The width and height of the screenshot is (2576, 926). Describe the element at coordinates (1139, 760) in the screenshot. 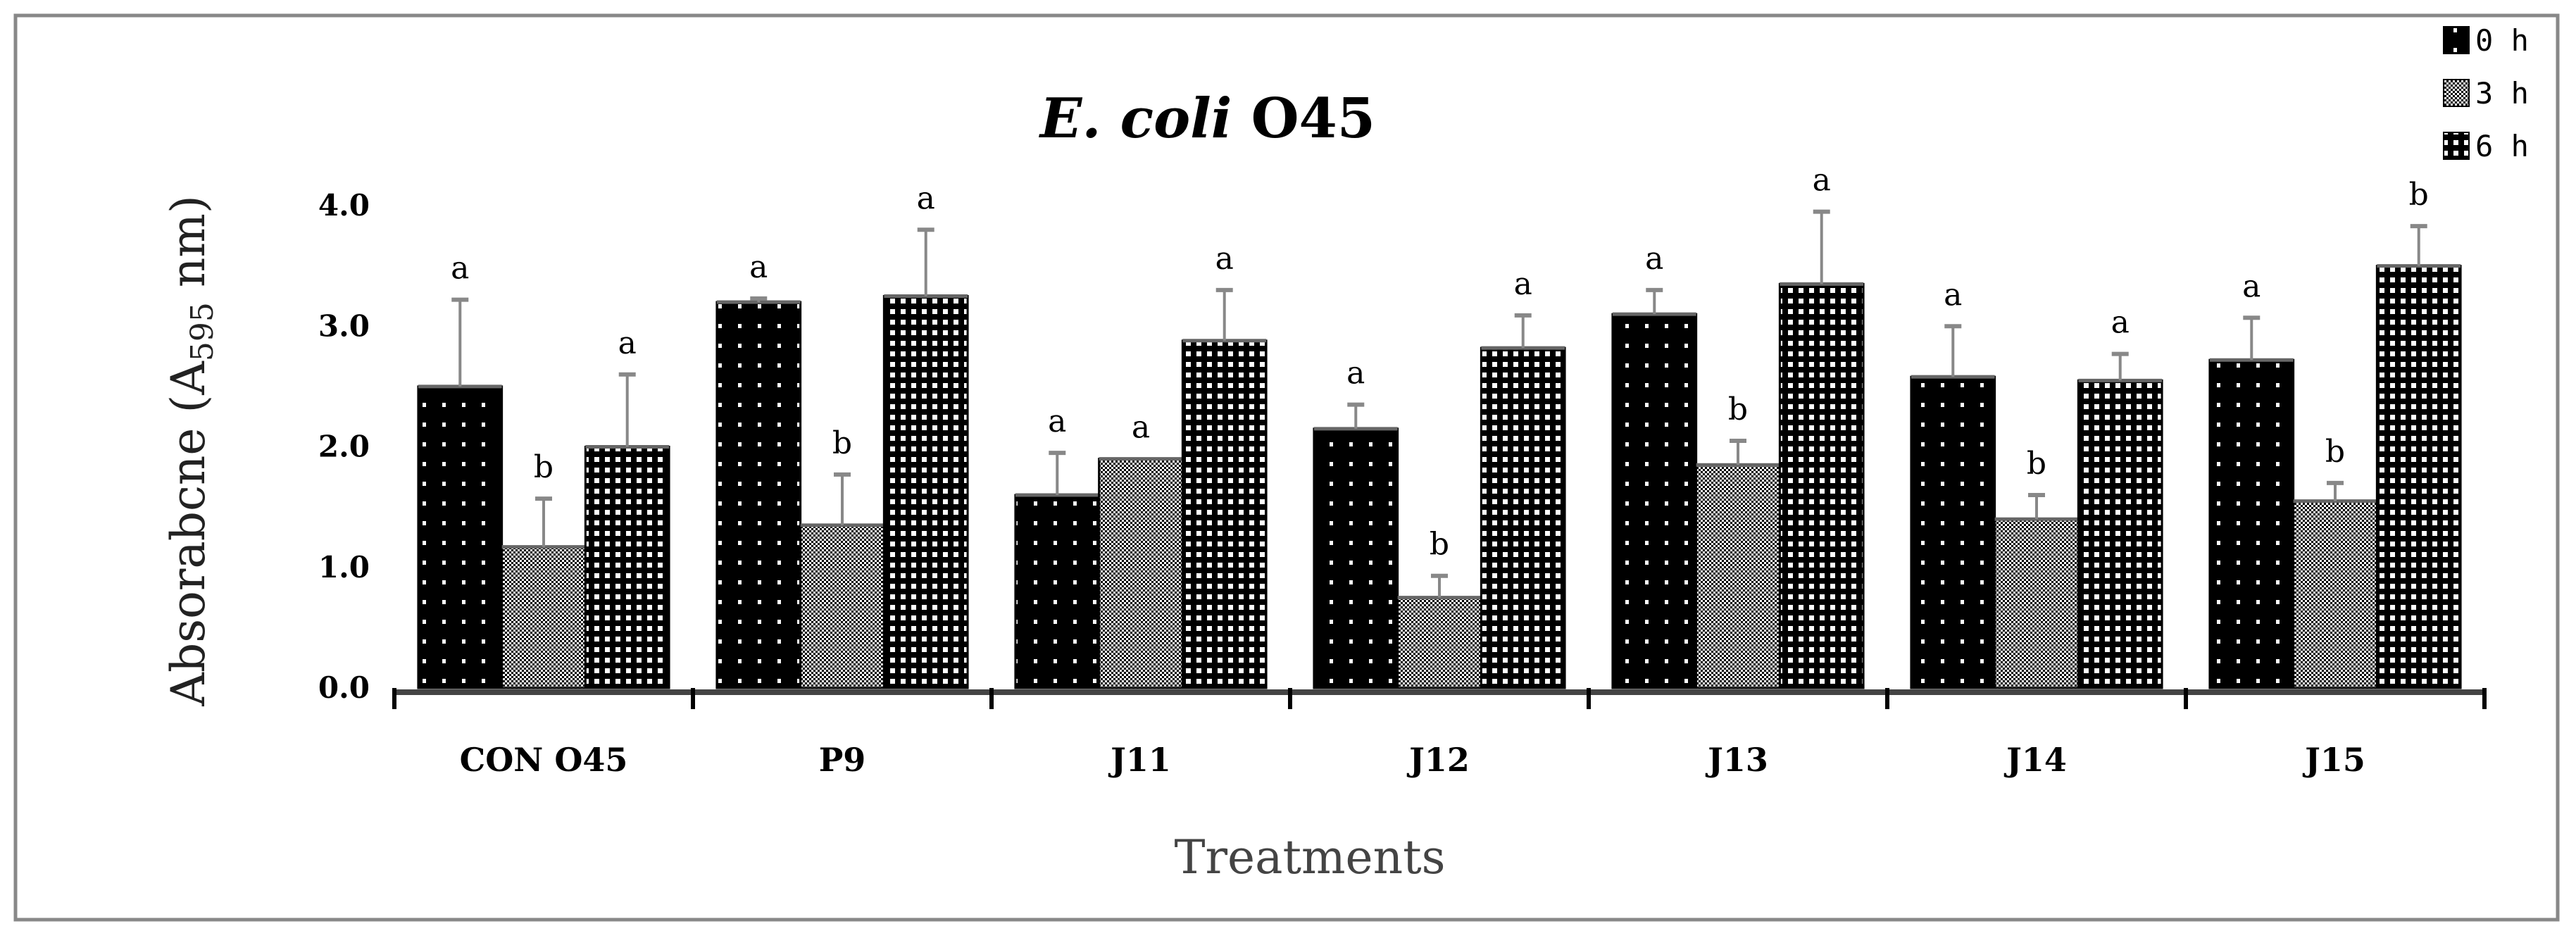

I see `x-tick-label: J11` at that location.